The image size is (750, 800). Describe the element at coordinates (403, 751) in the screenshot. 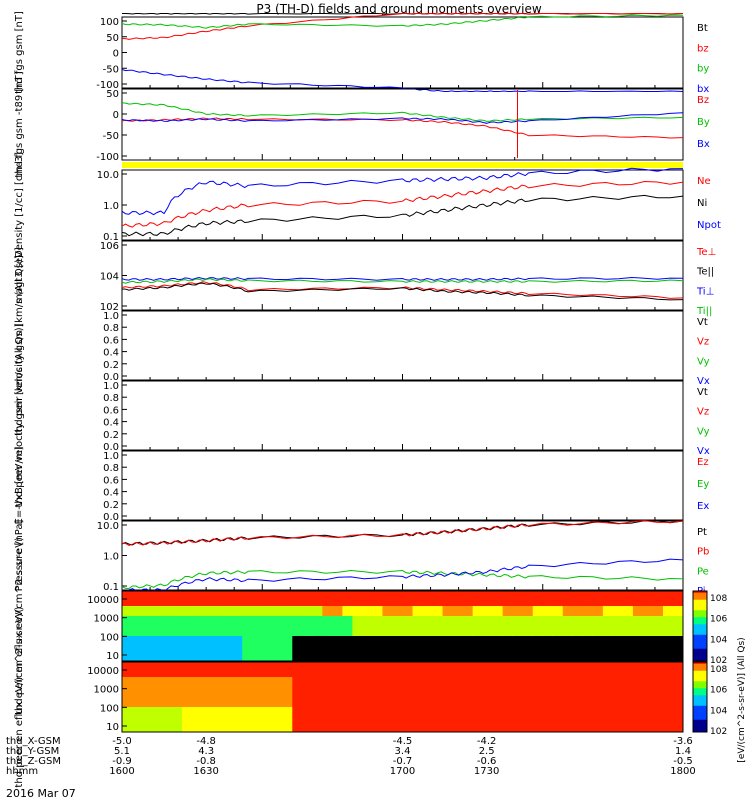

I see `x-row-value: 3.4` at that location.